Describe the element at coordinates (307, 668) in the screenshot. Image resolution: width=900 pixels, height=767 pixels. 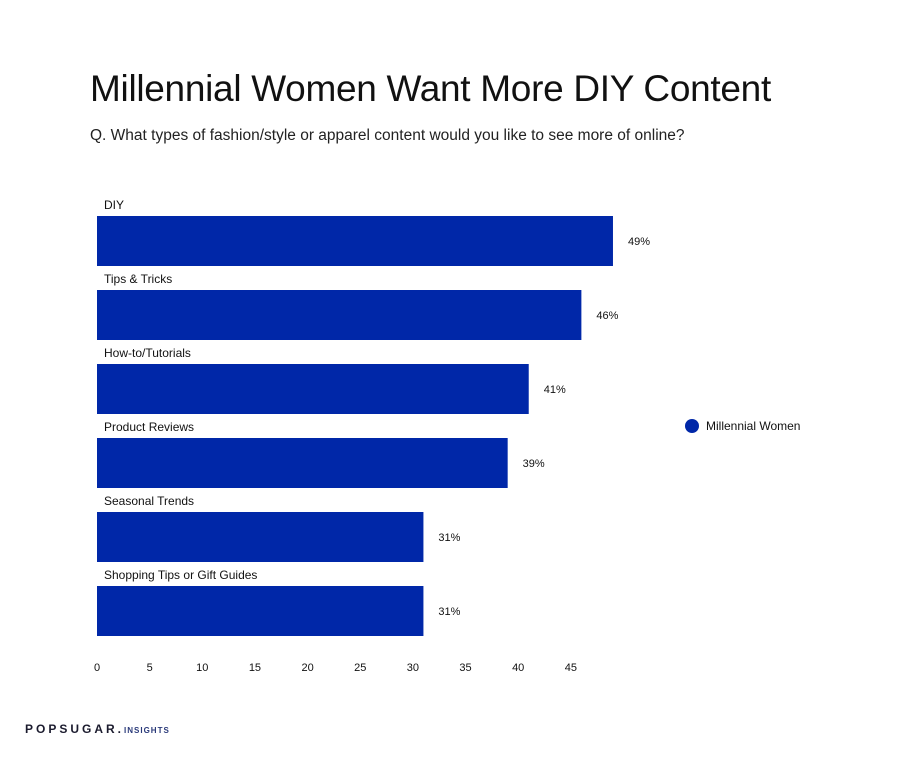
I see `x-tick-label: 20` at that location.